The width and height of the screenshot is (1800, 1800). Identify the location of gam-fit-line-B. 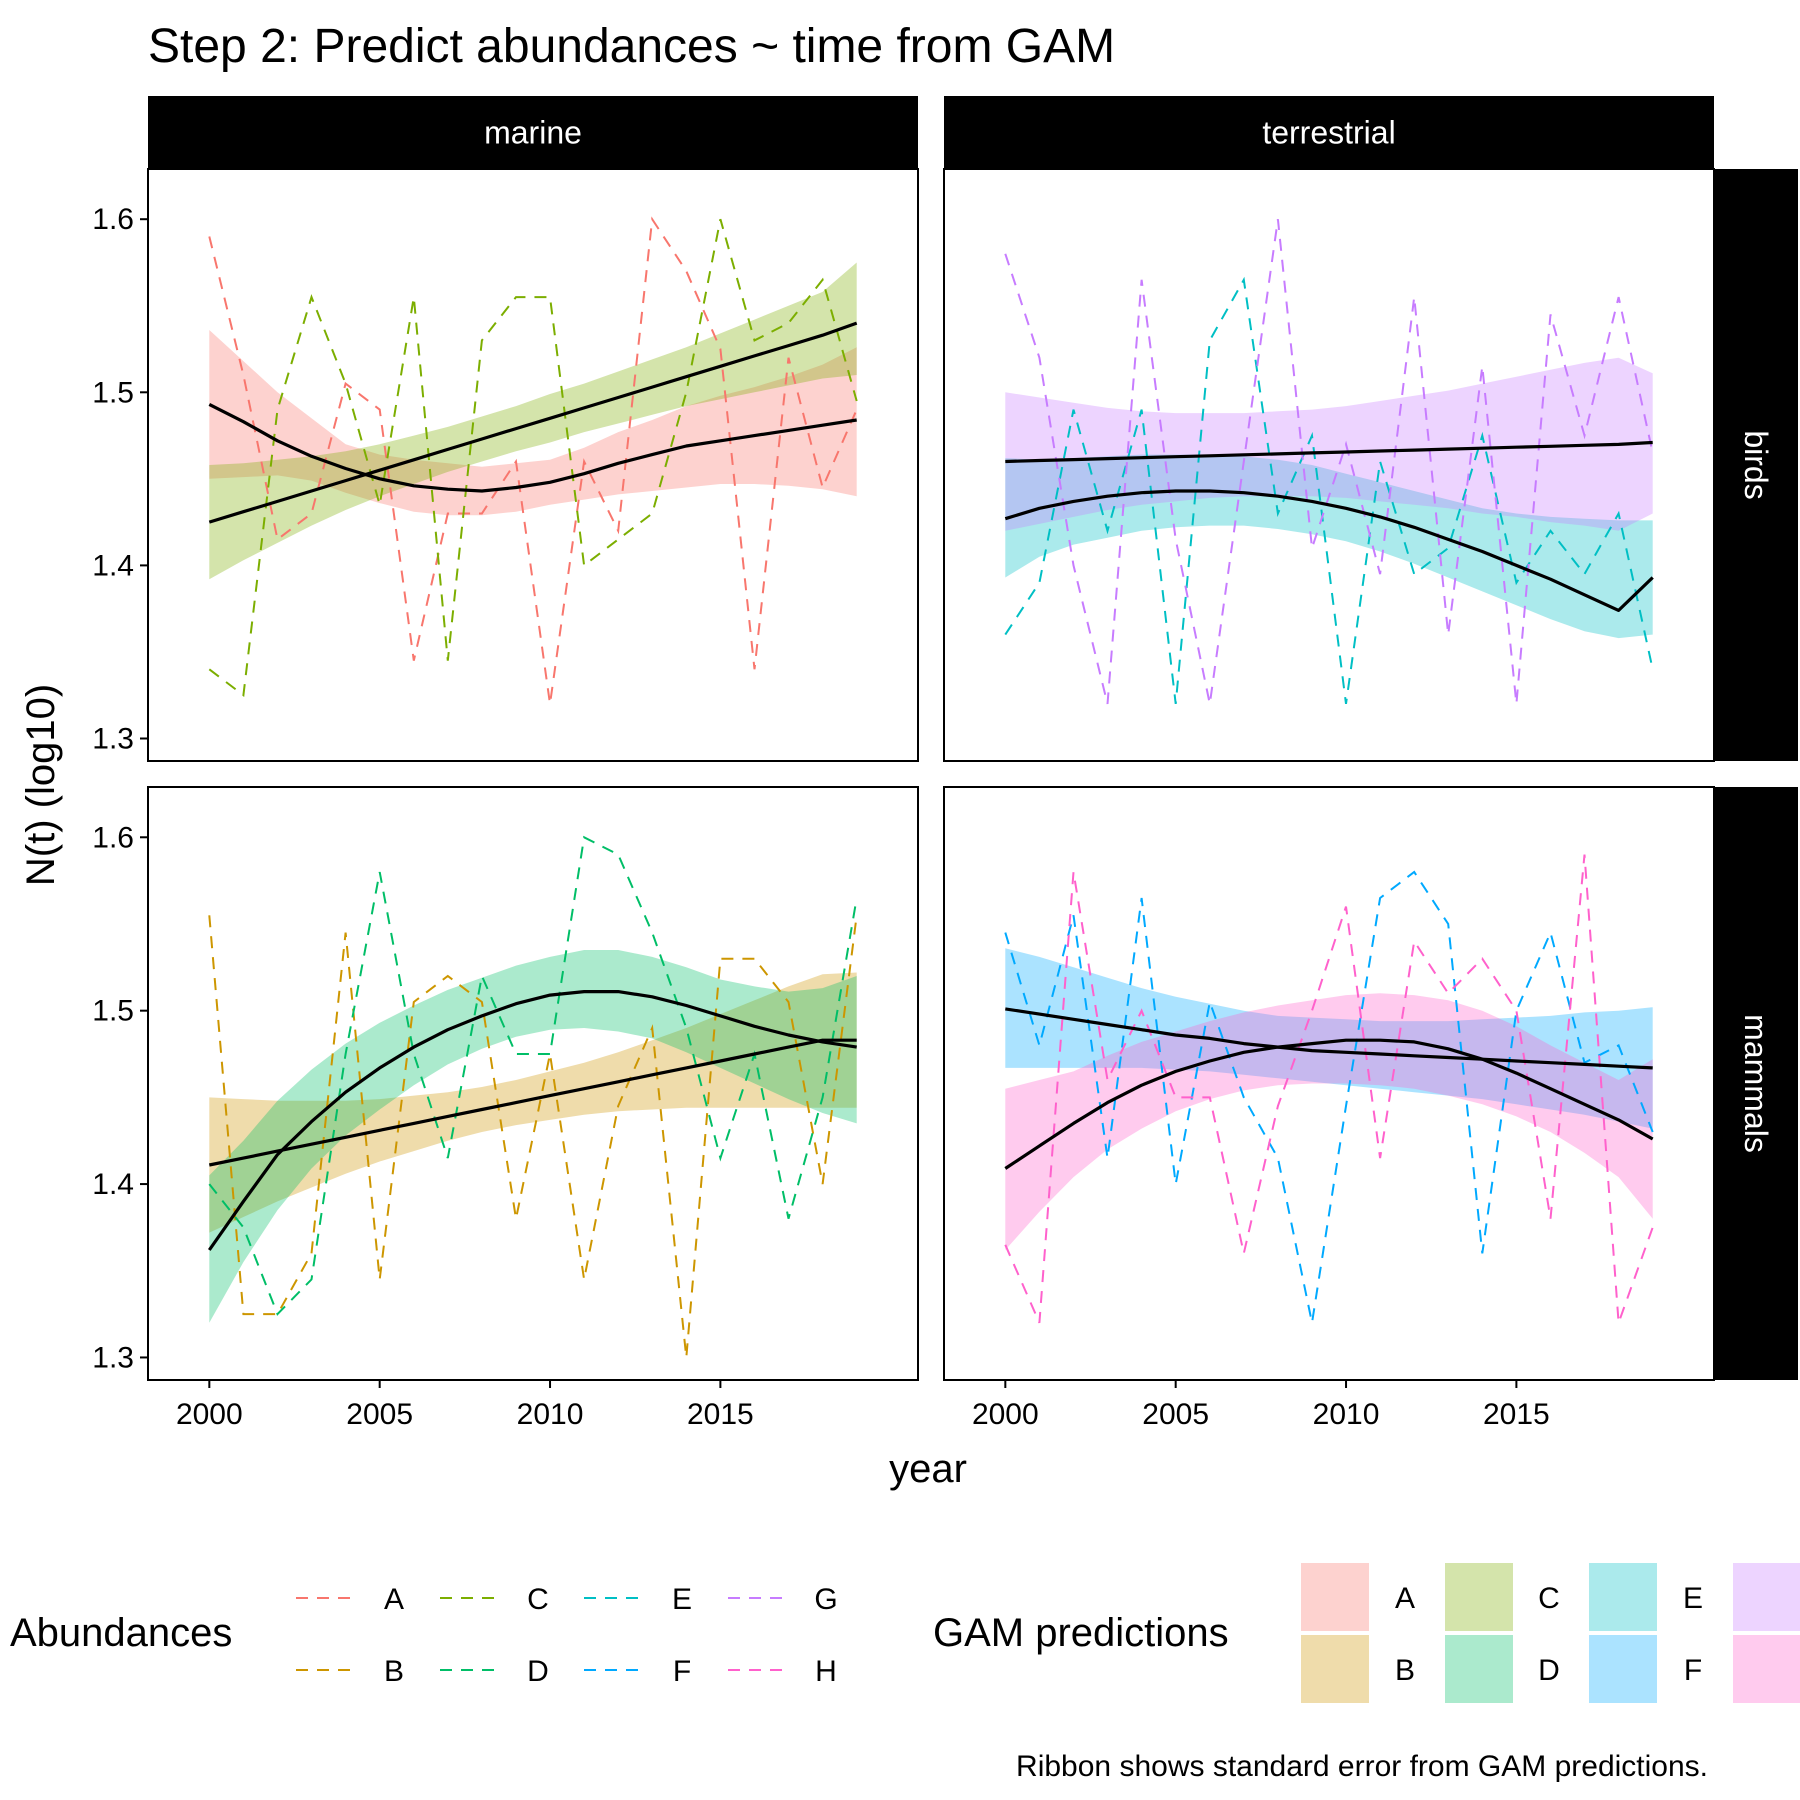
(532, 1102).